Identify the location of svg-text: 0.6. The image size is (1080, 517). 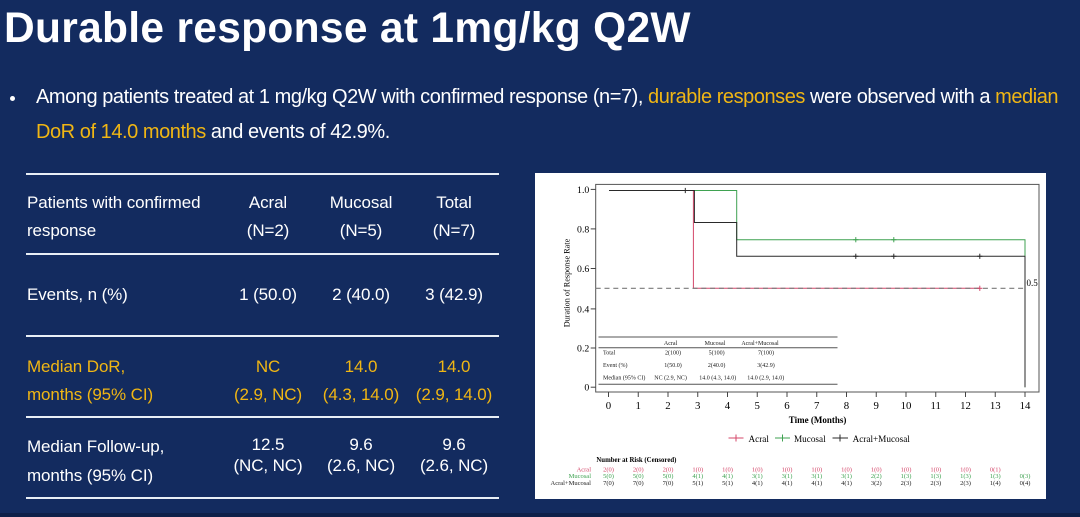
(583, 269).